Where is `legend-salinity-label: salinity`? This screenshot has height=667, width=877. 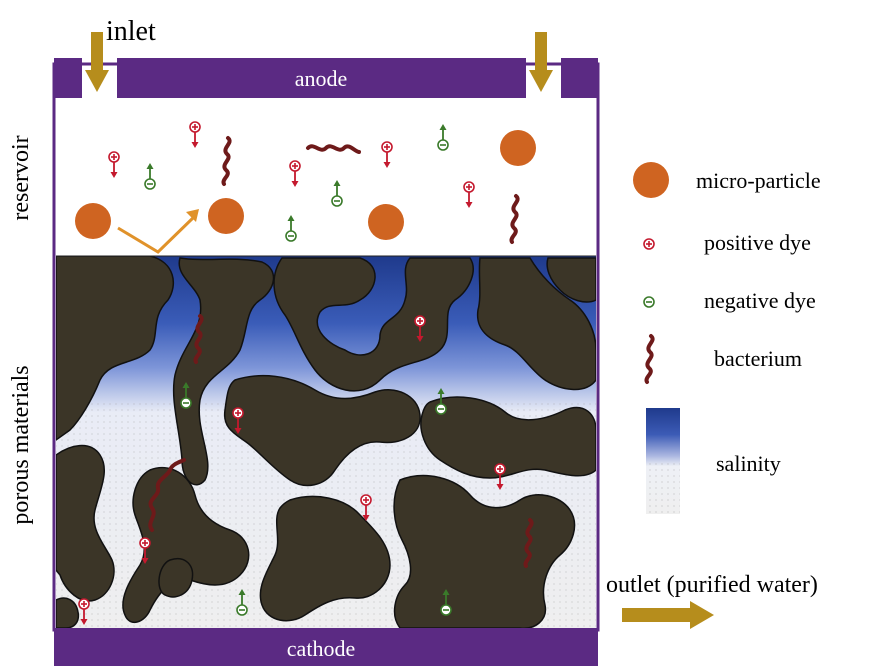
legend-salinity-label: salinity is located at coordinates (748, 463).